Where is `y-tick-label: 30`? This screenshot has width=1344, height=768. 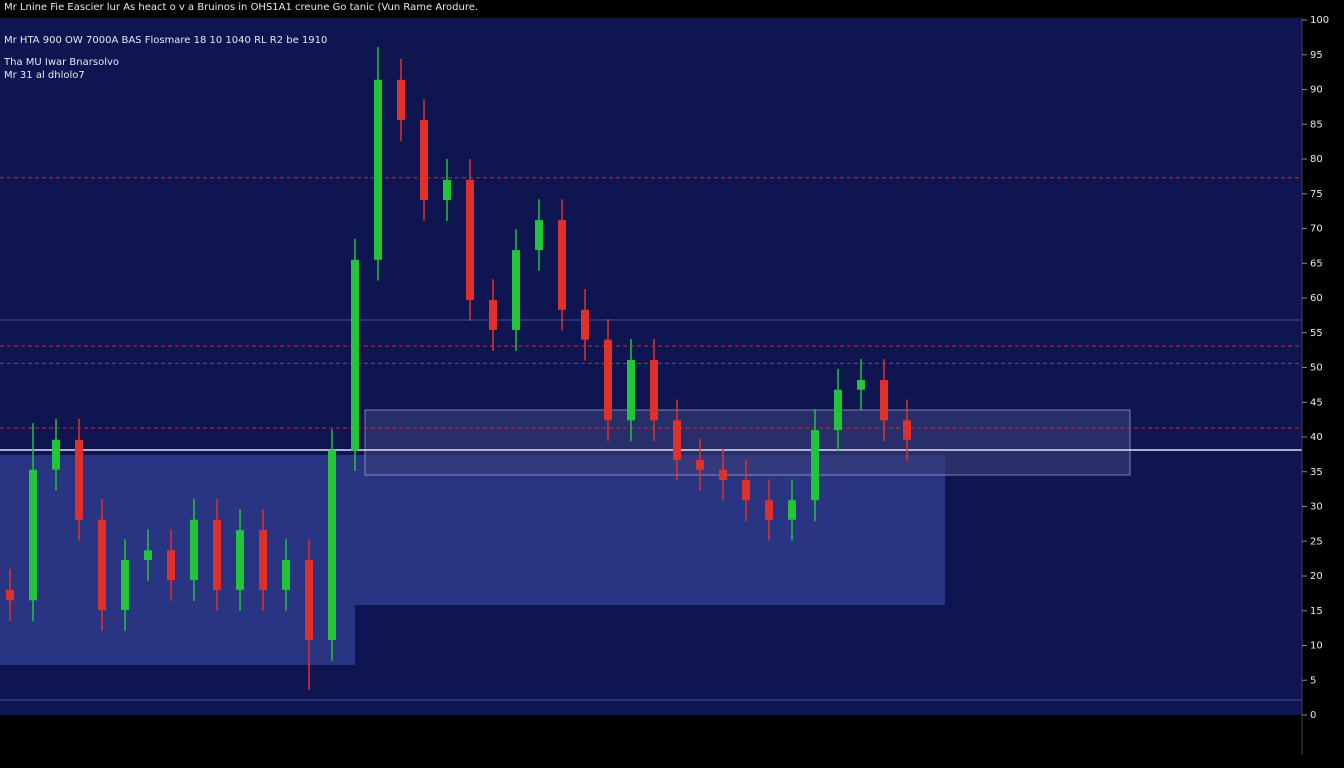 y-tick-label: 30 is located at coordinates (1316, 507).